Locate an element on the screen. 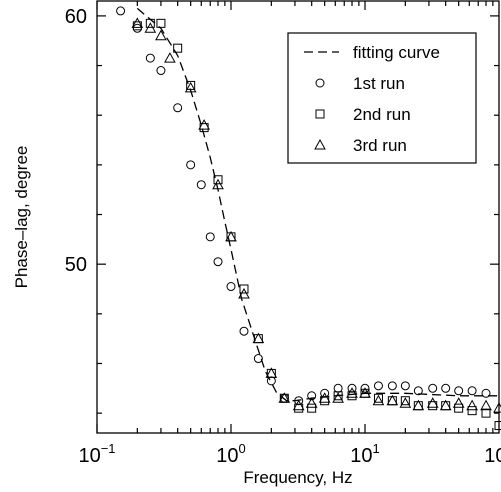  x-tick-label-exponent: 1 is located at coordinates (376, 448).